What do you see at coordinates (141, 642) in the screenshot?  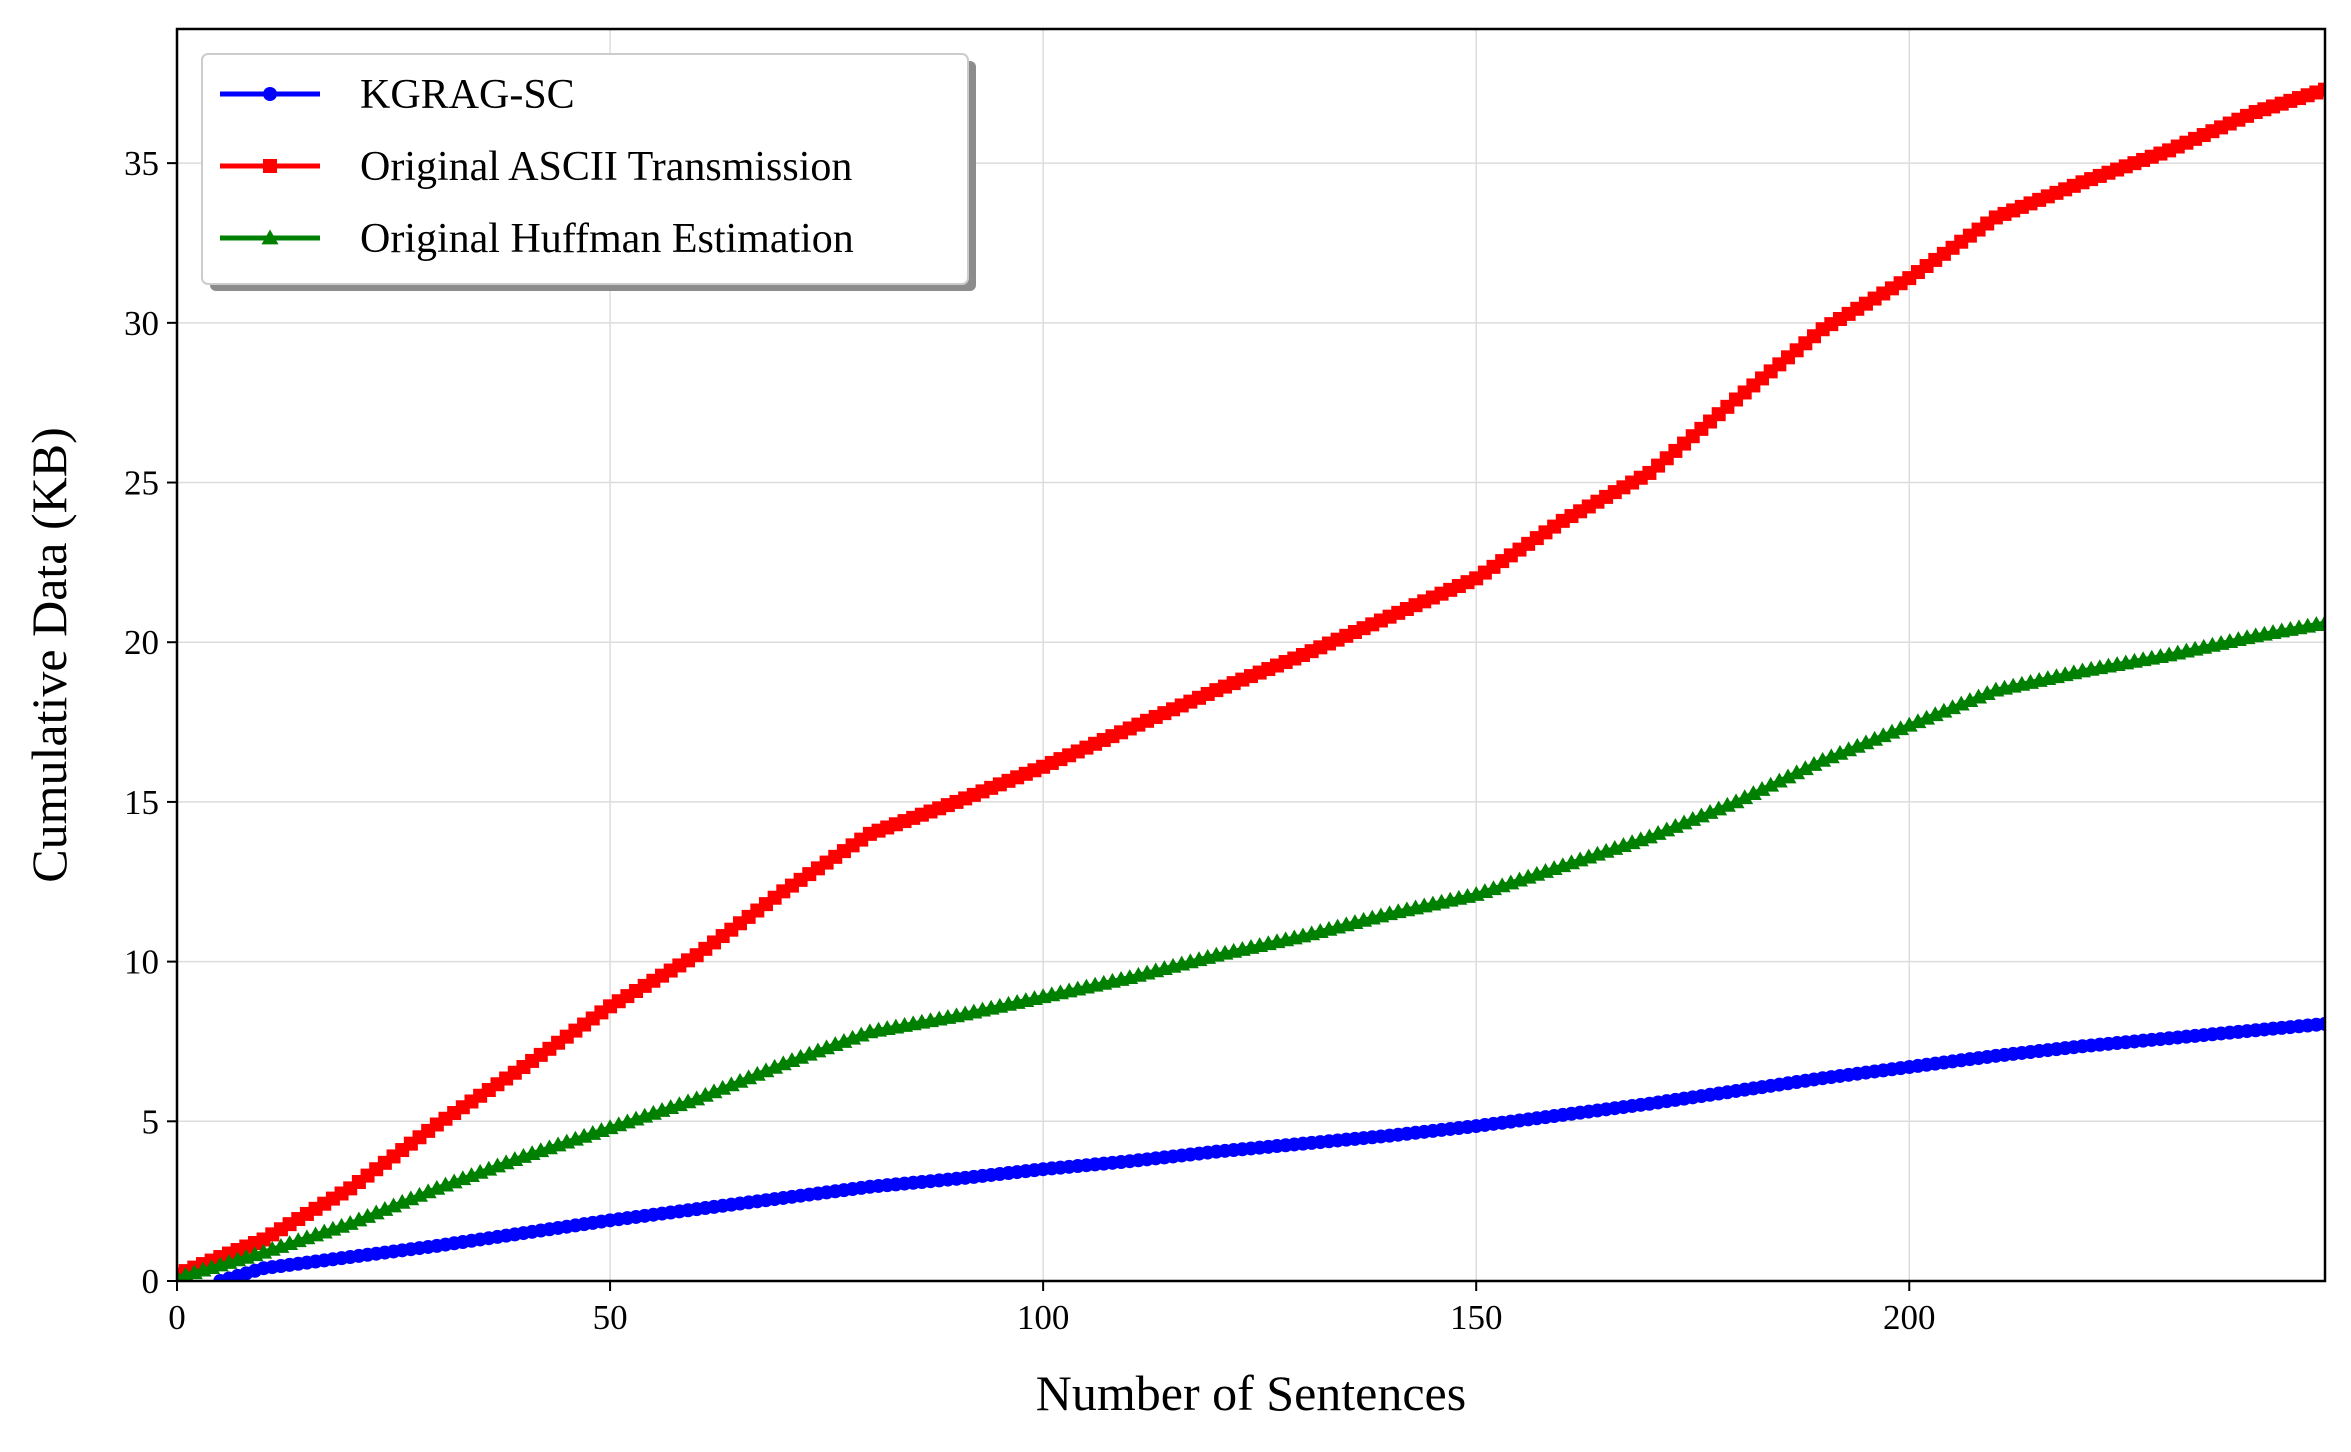 I see `y-tick-label: 20` at bounding box center [141, 642].